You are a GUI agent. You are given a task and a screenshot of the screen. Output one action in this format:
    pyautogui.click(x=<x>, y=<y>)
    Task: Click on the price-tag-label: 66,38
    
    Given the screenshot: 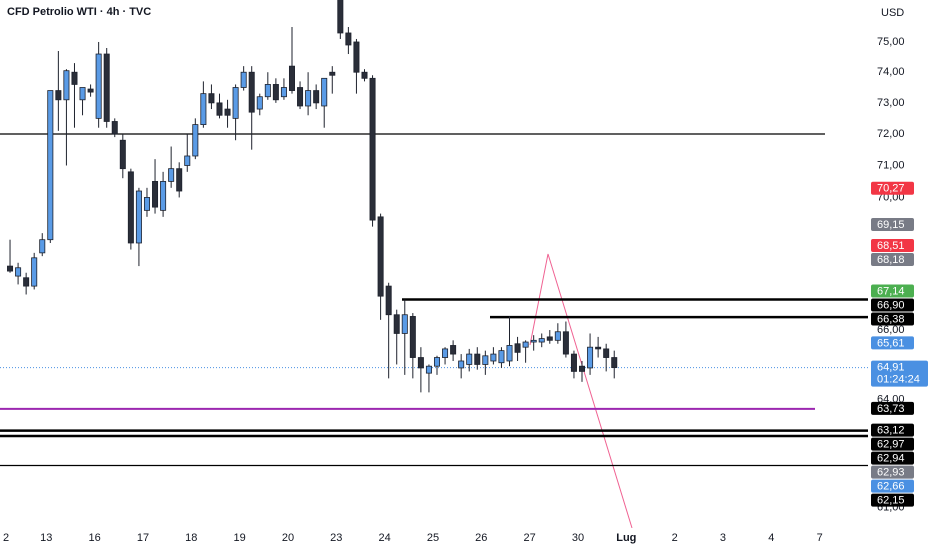 What is the action you would take?
    pyautogui.click(x=891, y=319)
    